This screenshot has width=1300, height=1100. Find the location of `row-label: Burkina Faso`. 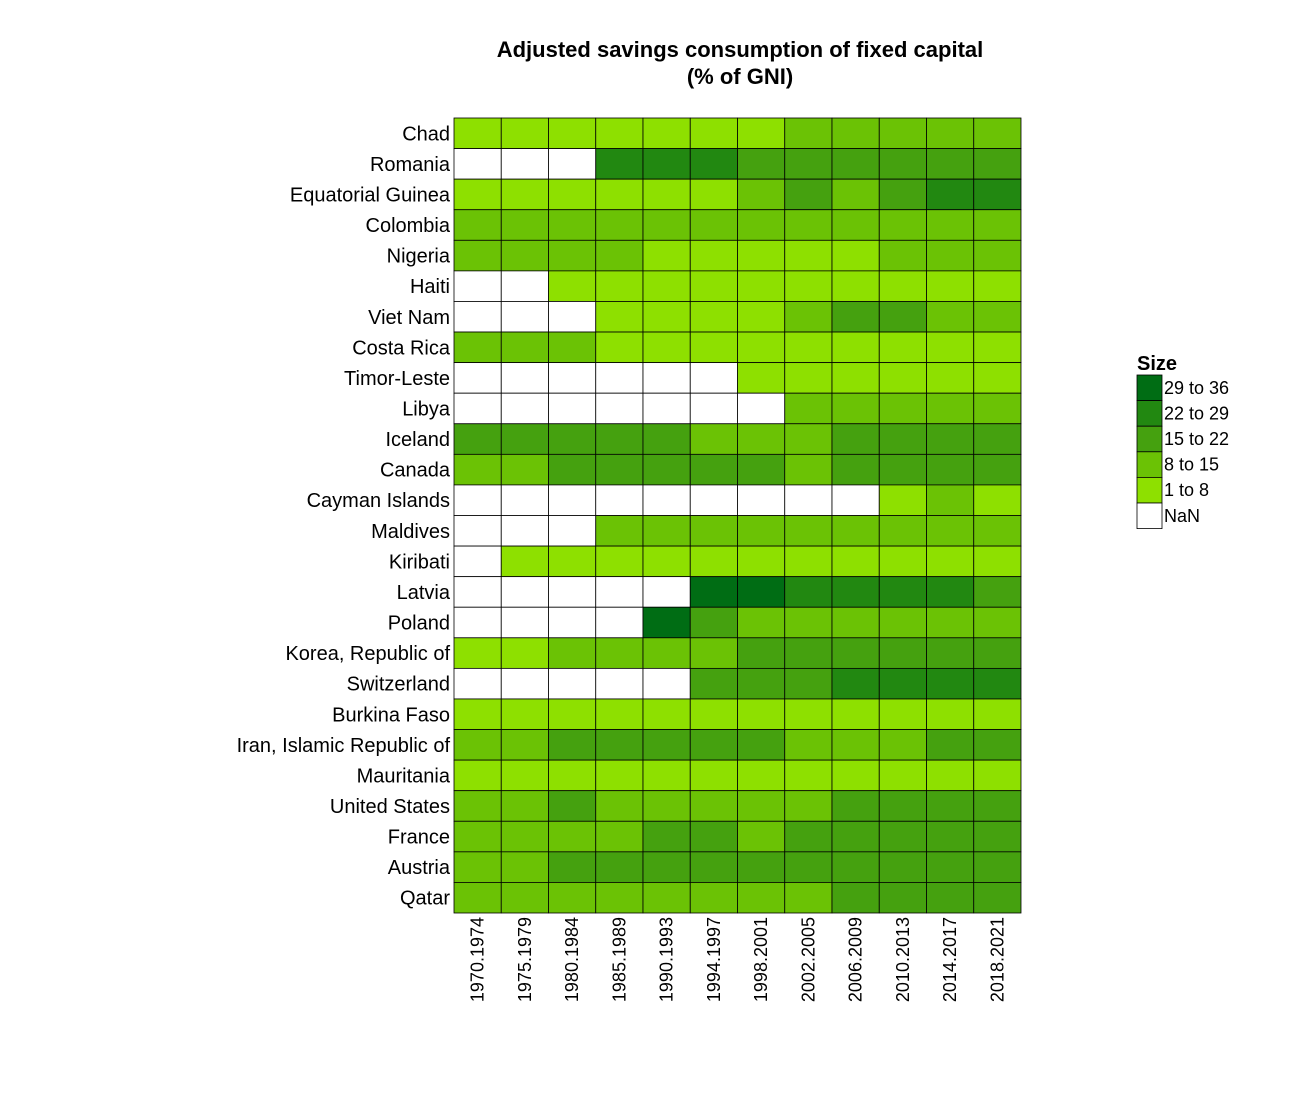

row-label: Burkina Faso is located at coordinates (391, 715).